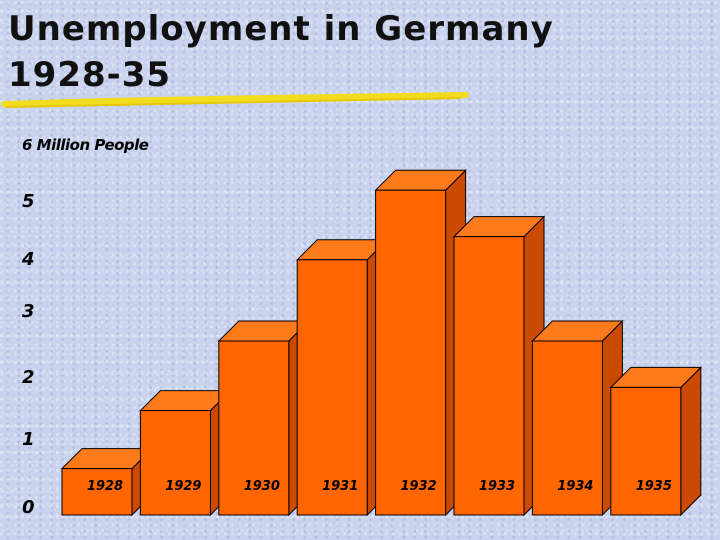 This screenshot has height=540, width=720. I want to click on y-tick-label: 2, so click(28, 377).